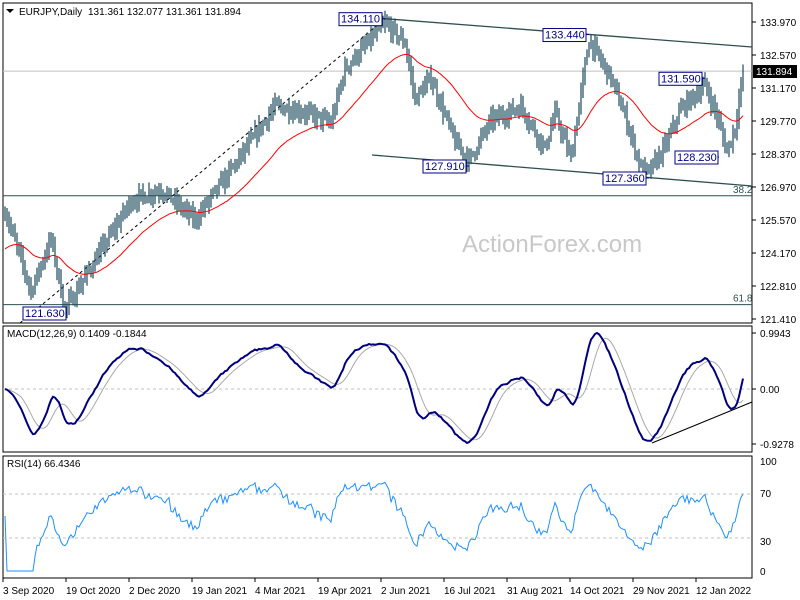  What do you see at coordinates (535, 591) in the screenshot?
I see `date-axis-label: 31 Aug 2021` at bounding box center [535, 591].